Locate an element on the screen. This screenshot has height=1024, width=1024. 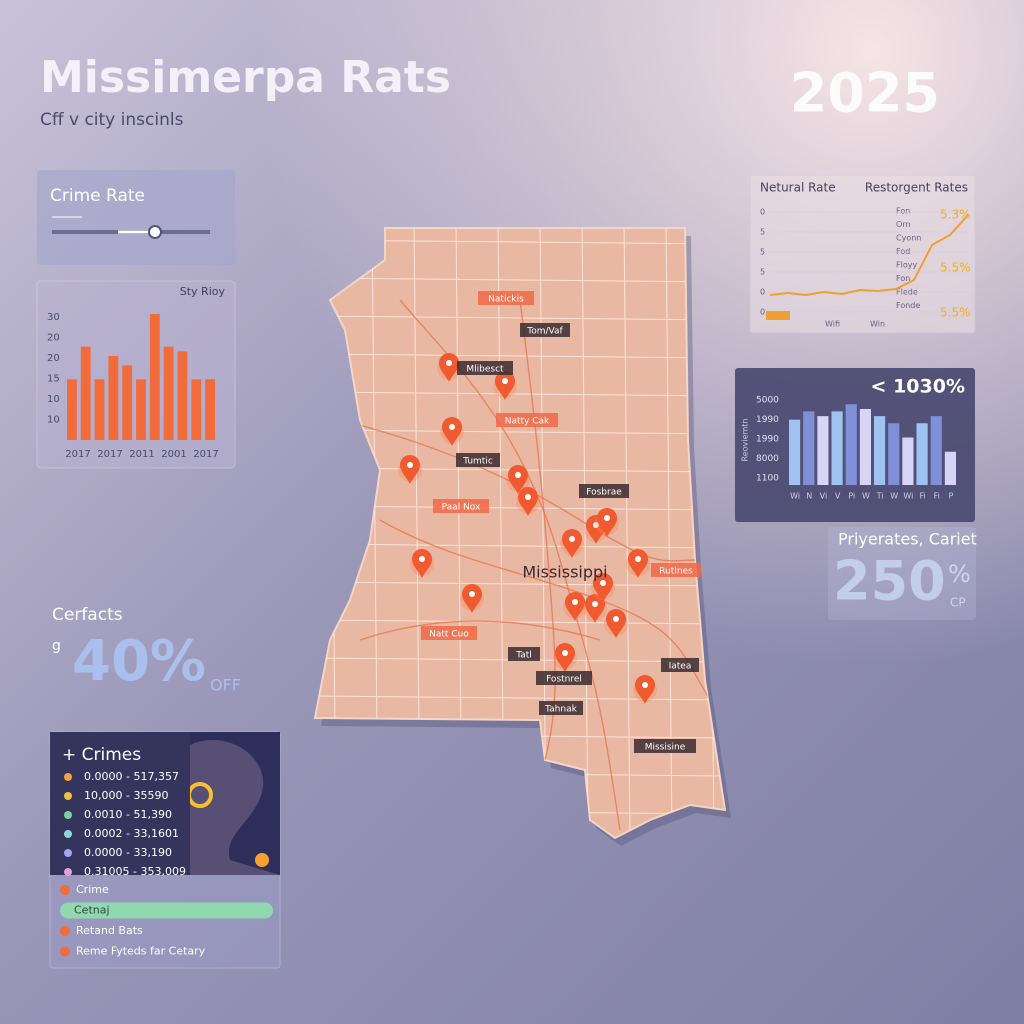
y-tick-label: 10 is located at coordinates (53, 399).